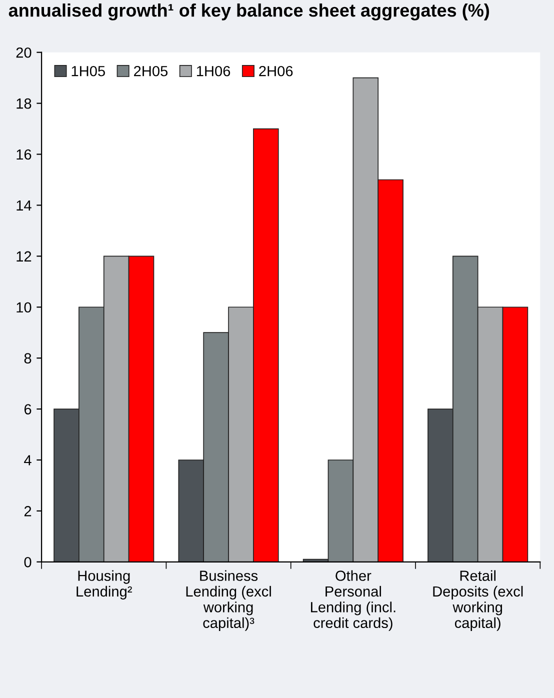  What do you see at coordinates (24, 52) in the screenshot?
I see `y-tick-label: 20` at bounding box center [24, 52].